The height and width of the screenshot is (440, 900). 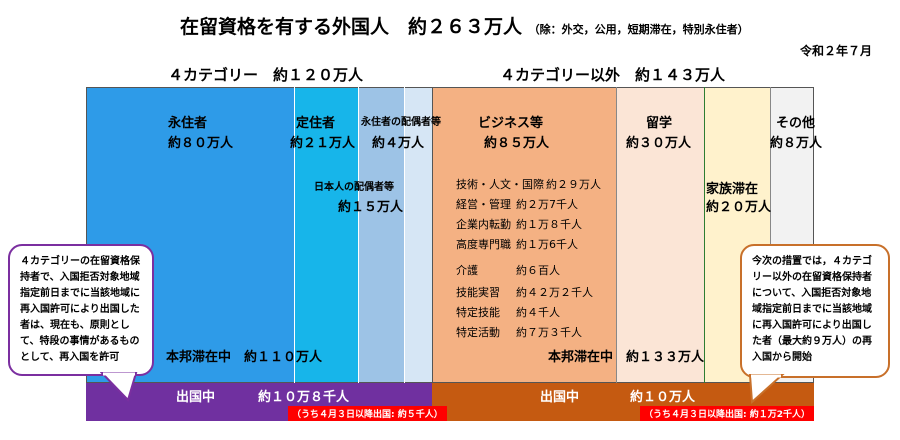 I want to click on right-in-japan-label: 本邦滞在中, so click(x=581, y=357).